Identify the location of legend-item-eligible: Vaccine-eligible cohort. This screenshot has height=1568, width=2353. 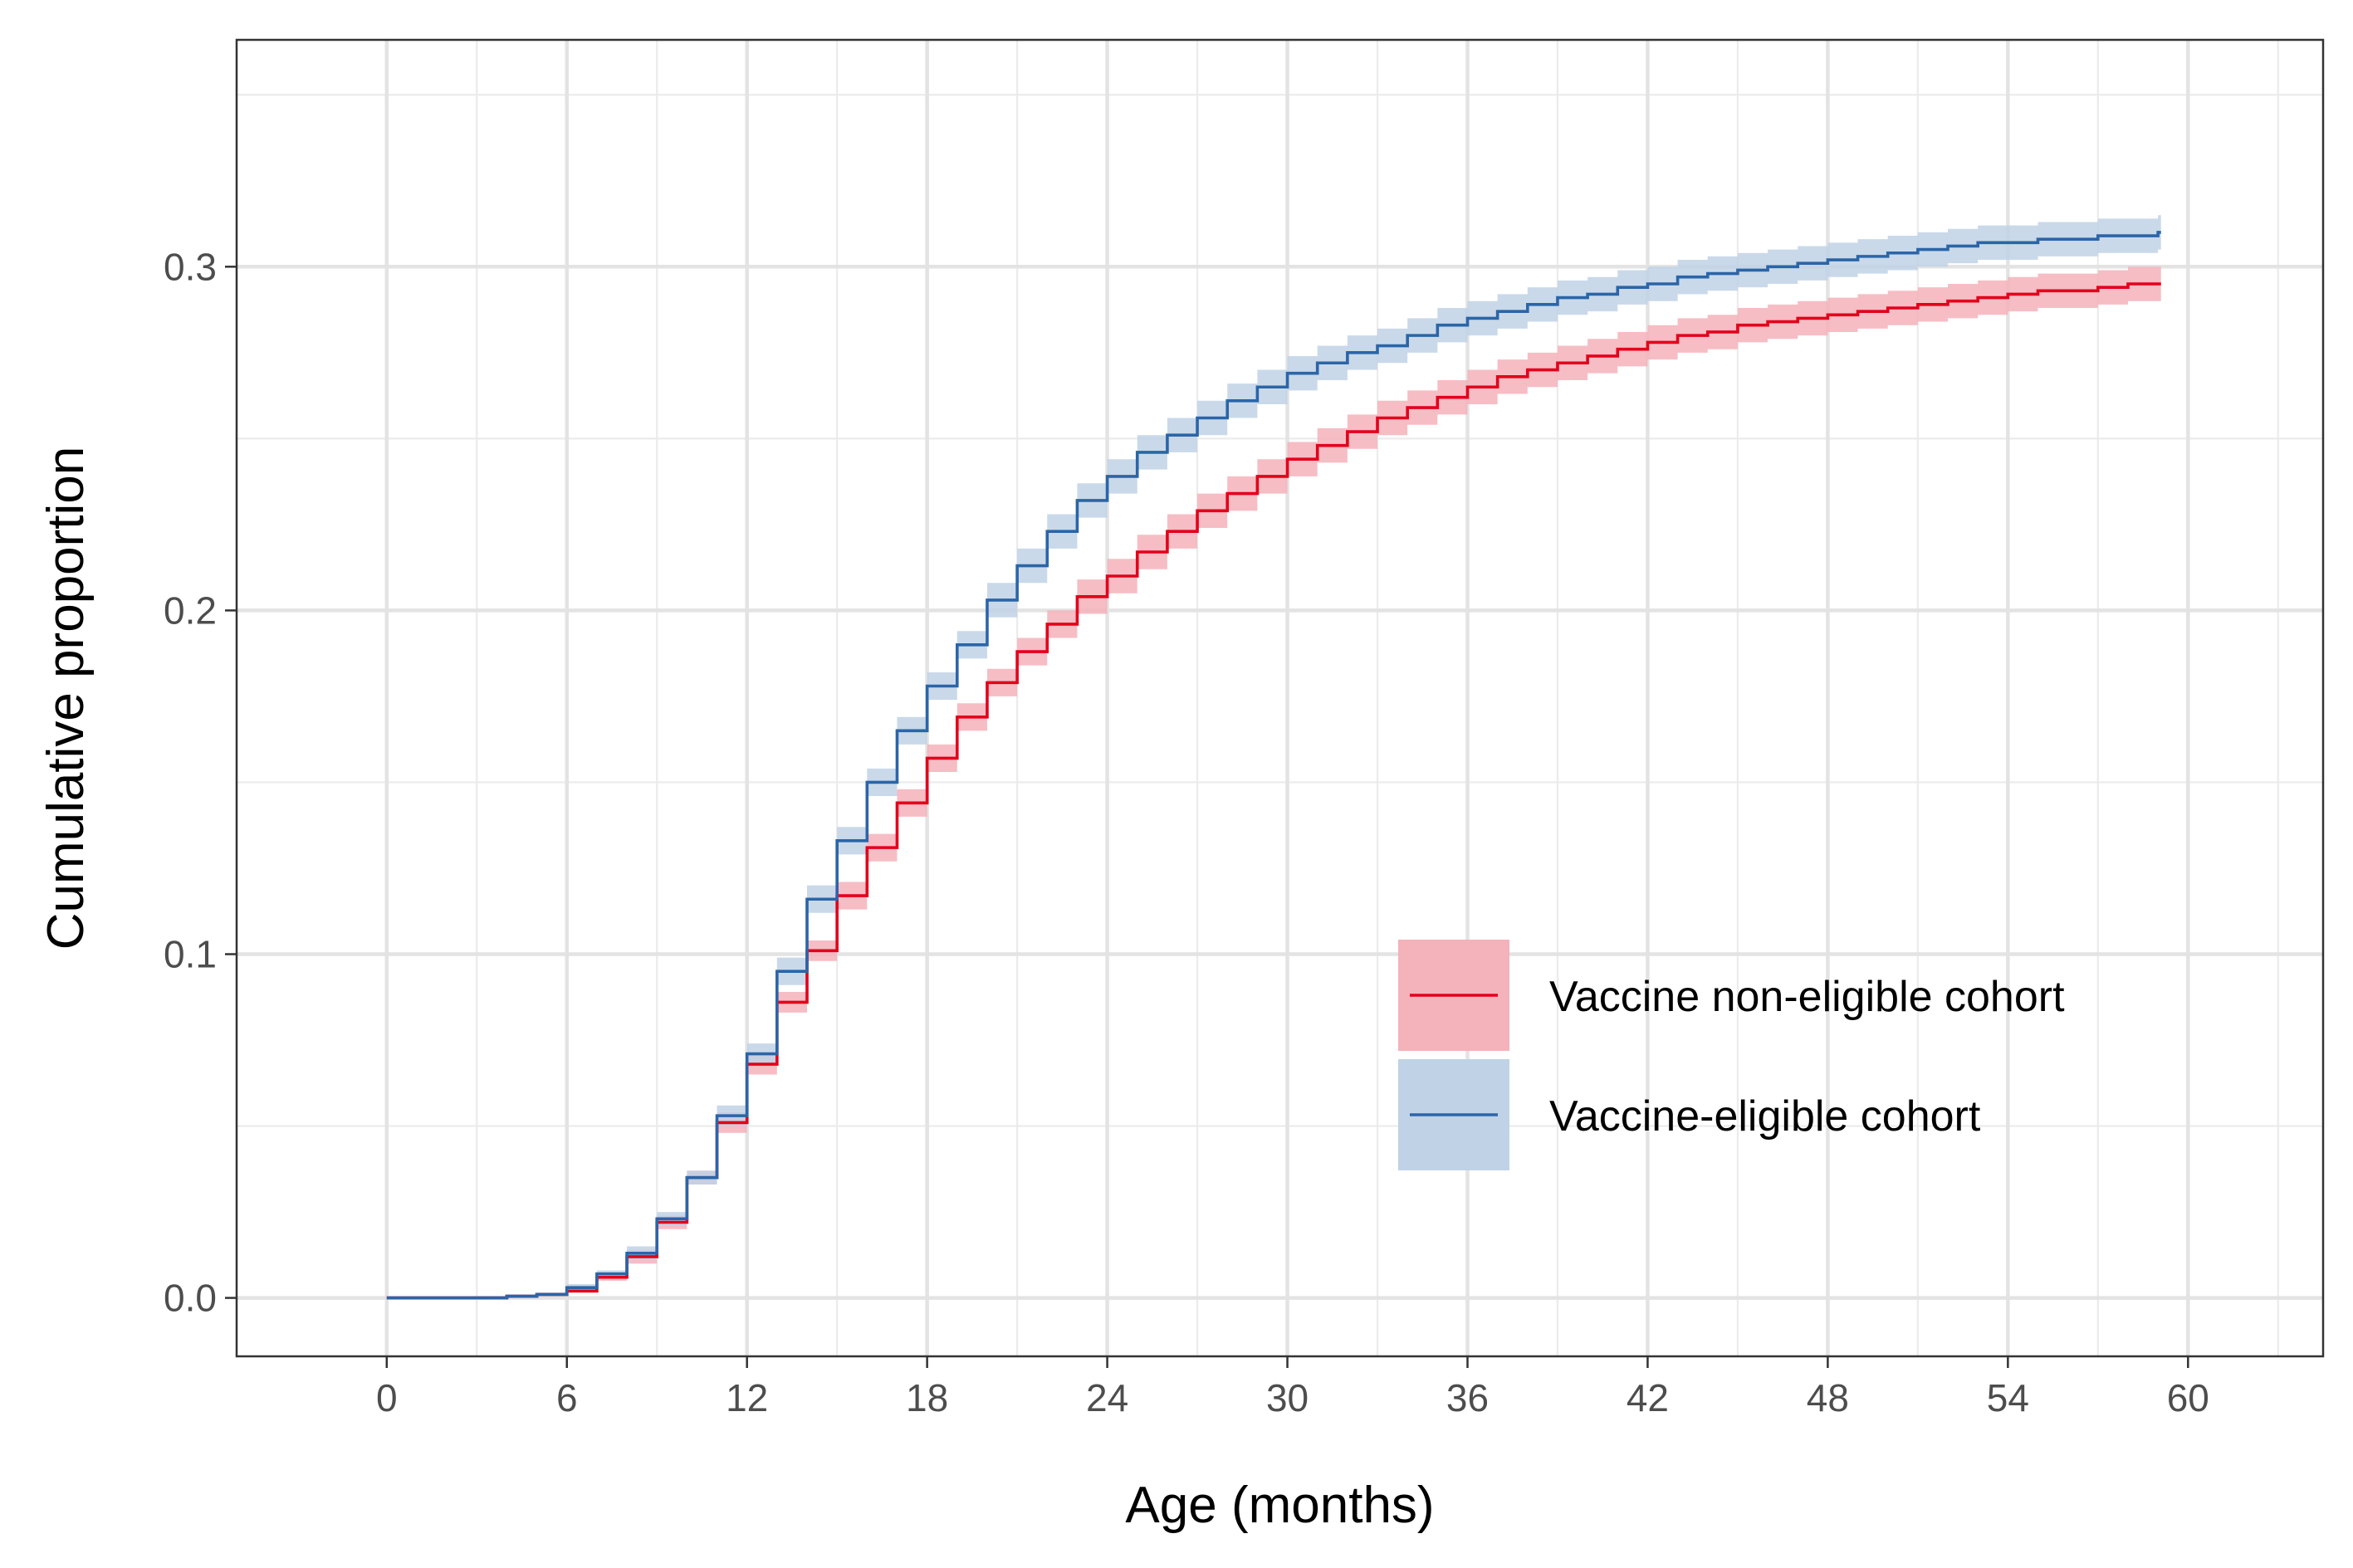
(1690, 1114).